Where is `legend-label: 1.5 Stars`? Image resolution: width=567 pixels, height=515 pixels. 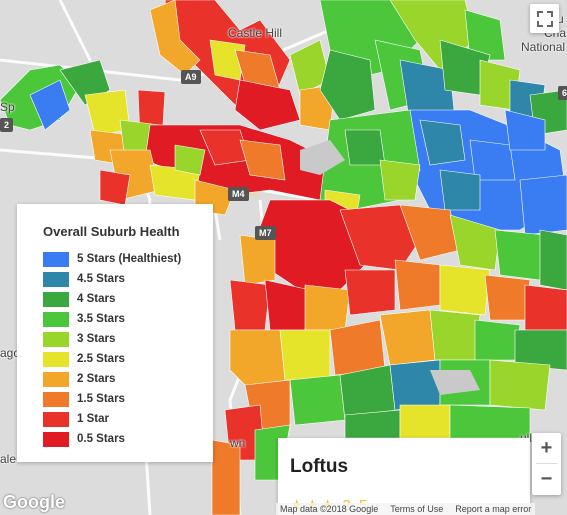
legend-label: 1.5 Stars is located at coordinates (101, 399).